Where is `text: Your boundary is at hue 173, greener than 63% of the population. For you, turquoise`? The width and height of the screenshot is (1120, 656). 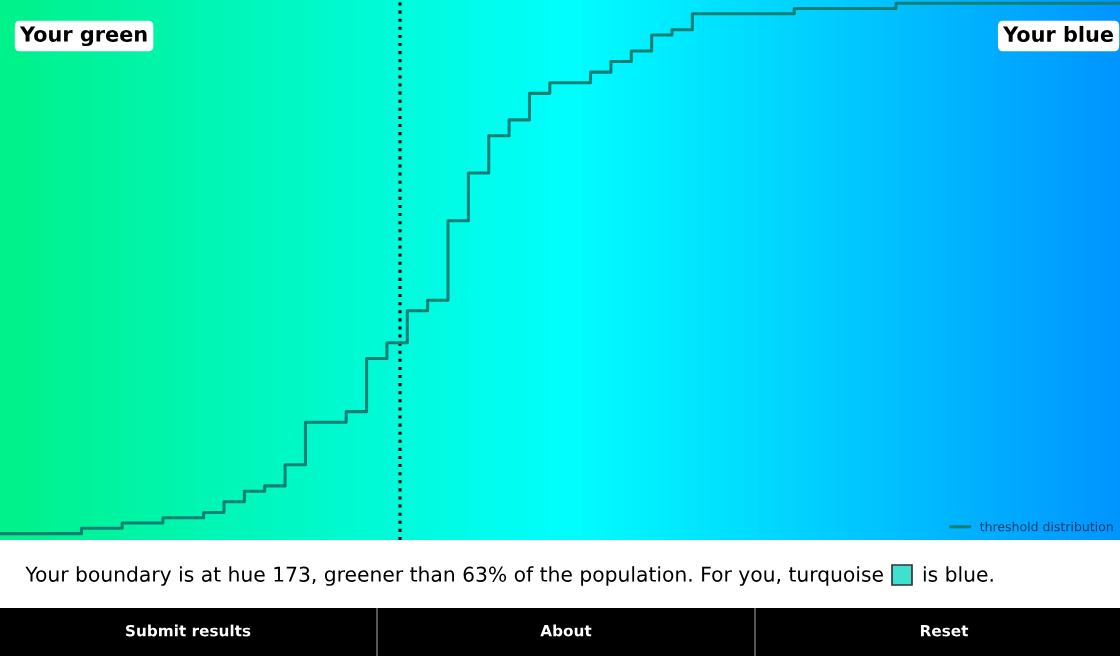
text: Your boundary is at hue 173, greener than 63% of the population. For you, turquoise is located at coordinates (454, 576).